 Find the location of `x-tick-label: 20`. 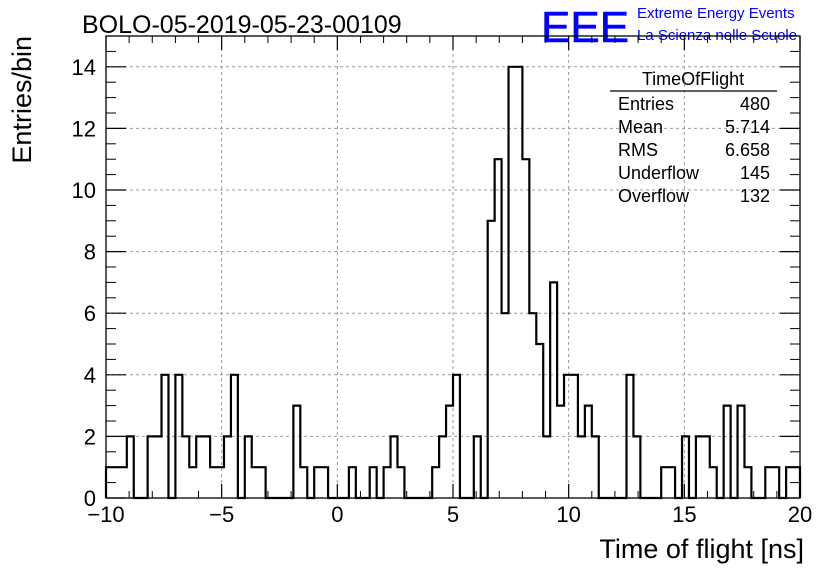

x-tick-label: 20 is located at coordinates (800, 514).